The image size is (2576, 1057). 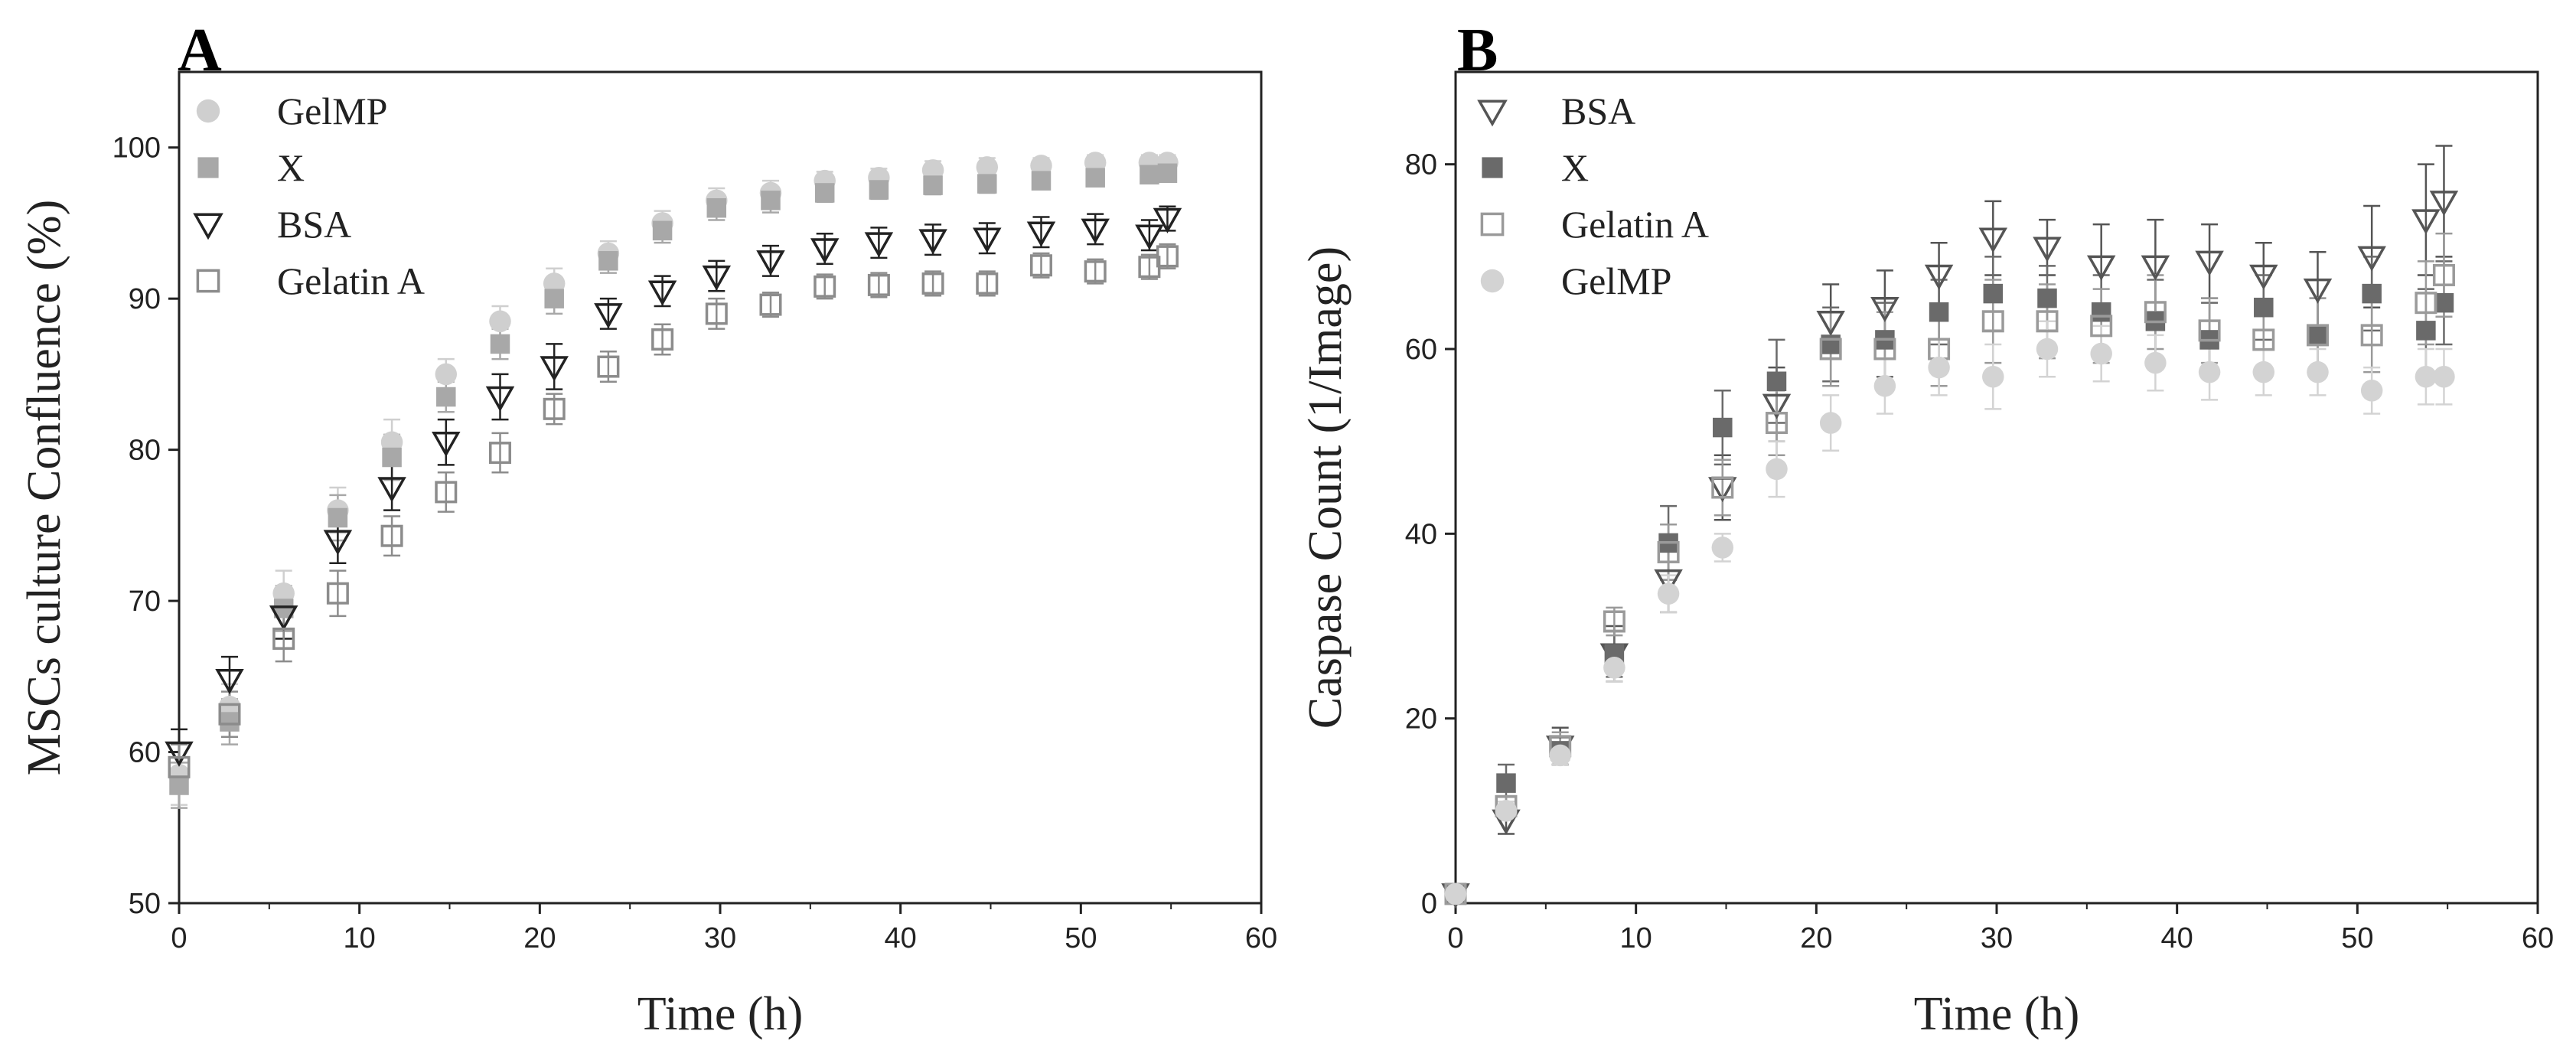 I want to click on y-tick-label: 50, so click(x=145, y=904).